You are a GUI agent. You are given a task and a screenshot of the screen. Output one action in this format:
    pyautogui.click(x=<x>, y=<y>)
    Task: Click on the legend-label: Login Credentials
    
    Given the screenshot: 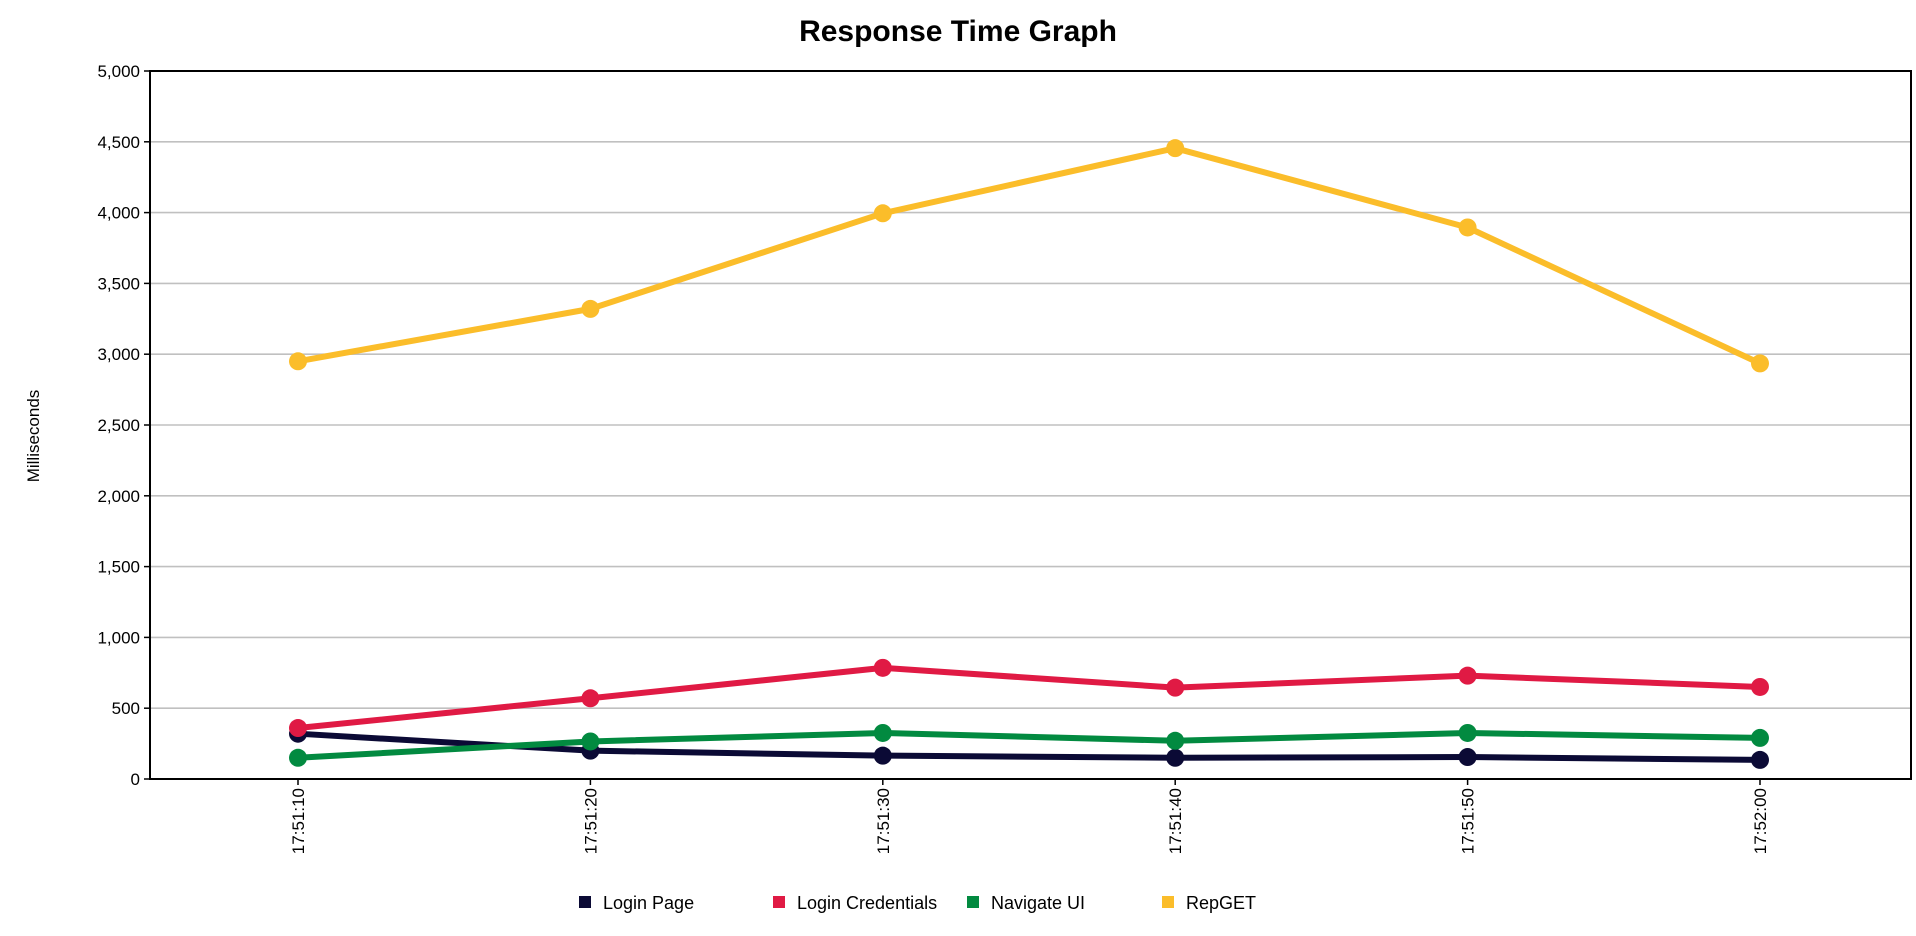 What is the action you would take?
    pyautogui.click(x=867, y=903)
    